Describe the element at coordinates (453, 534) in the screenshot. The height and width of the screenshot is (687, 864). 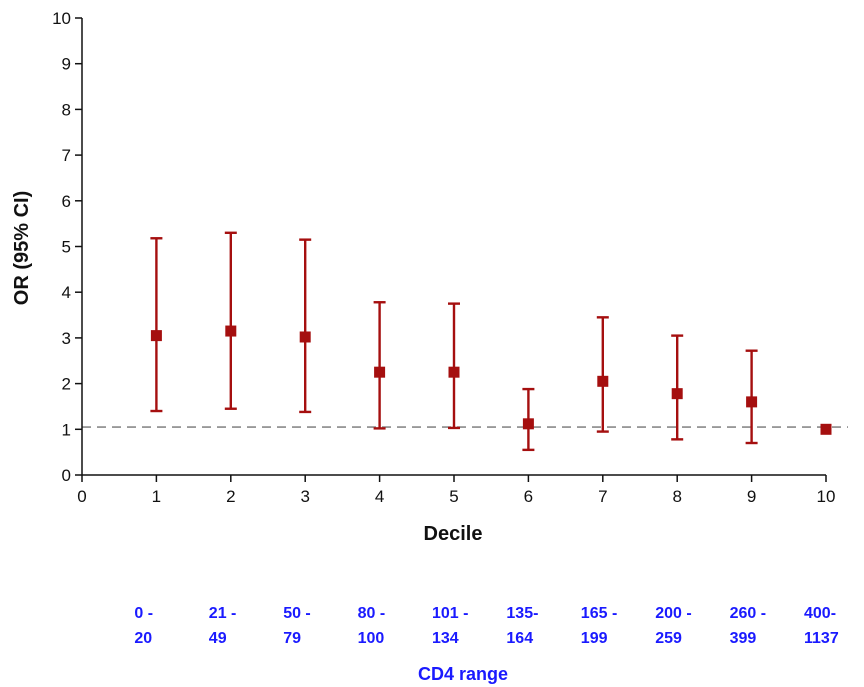
I see `x-axis-title: Decile` at that location.